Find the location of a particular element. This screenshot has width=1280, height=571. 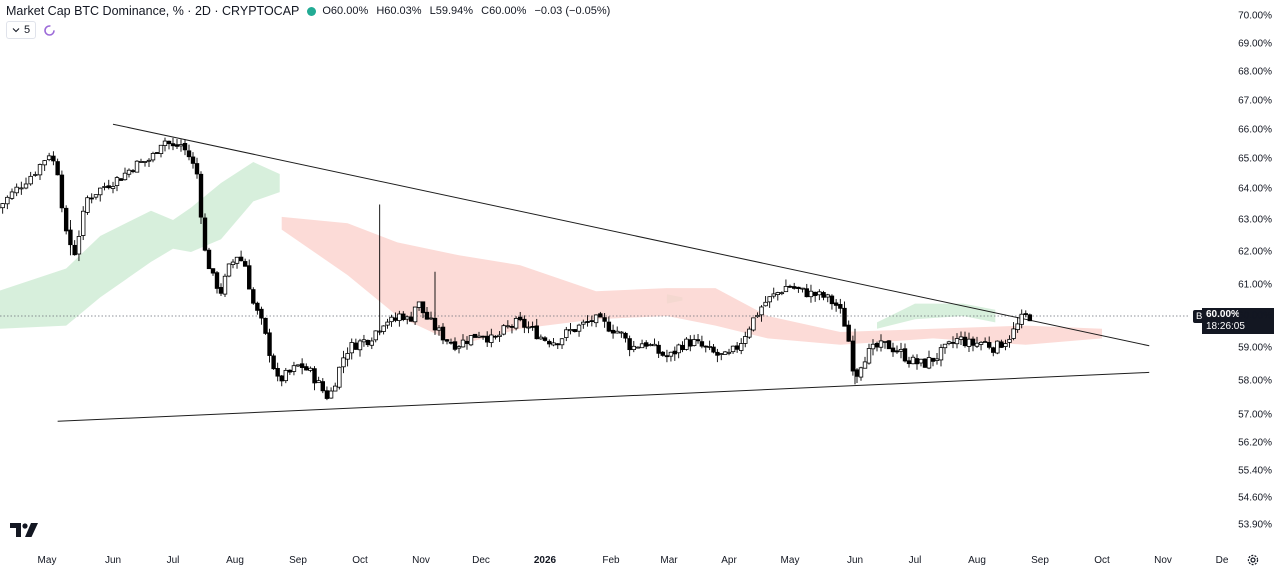

refresh-icon is located at coordinates (49, 30).